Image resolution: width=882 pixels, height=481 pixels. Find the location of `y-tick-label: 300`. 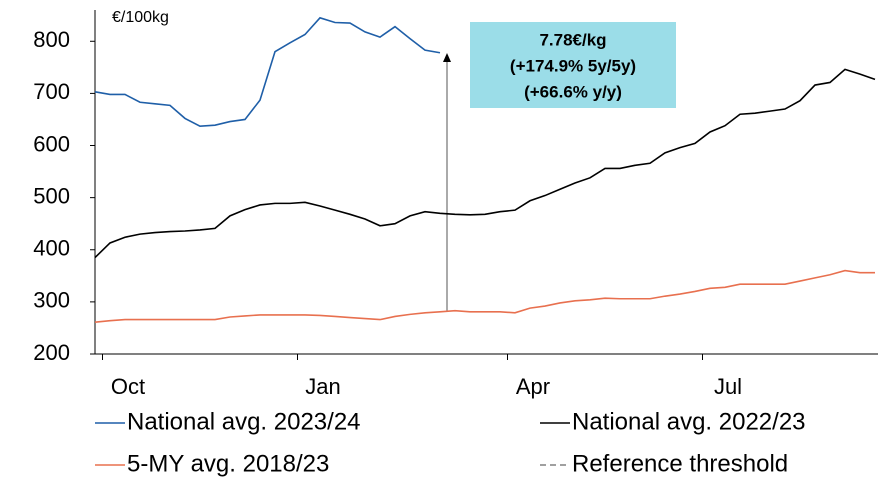

y-tick-label: 300 is located at coordinates (51, 300).